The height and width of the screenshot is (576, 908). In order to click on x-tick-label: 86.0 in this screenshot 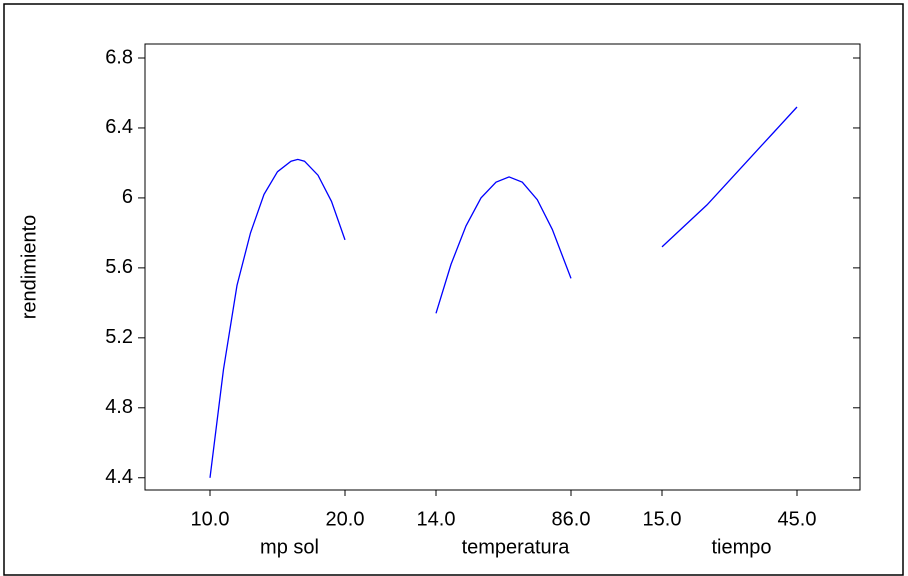, I will do `click(571, 519)`.